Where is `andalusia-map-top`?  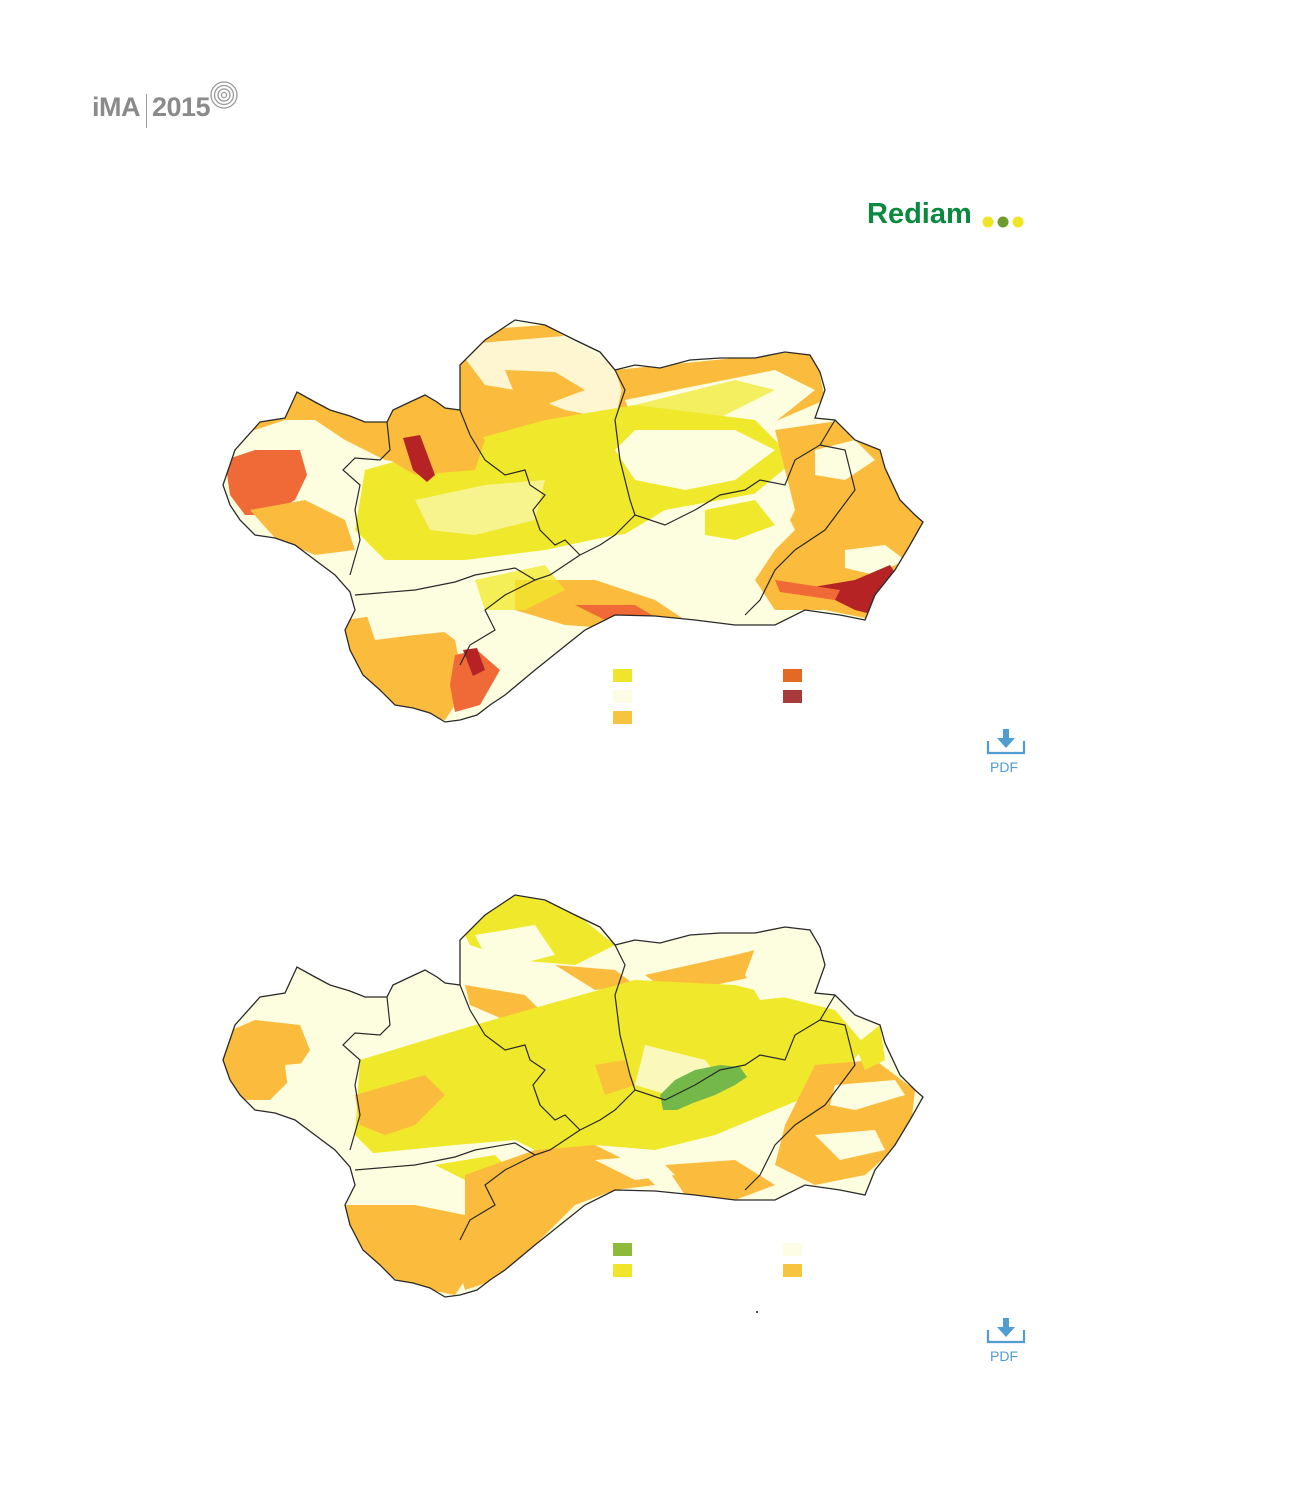 andalusia-map-top is located at coordinates (573, 521).